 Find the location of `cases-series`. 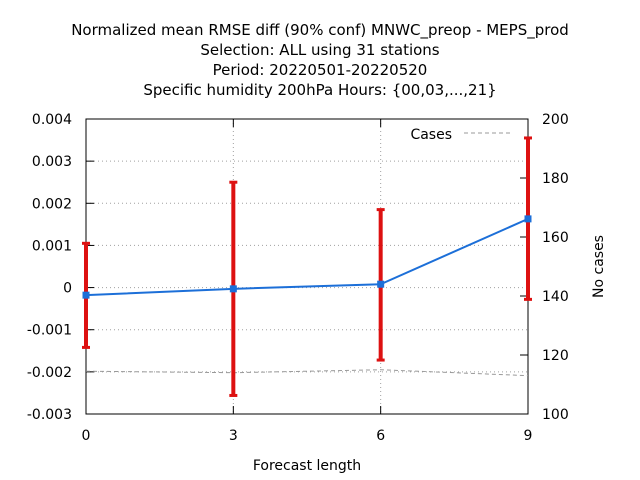

cases-series is located at coordinates (307, 373).